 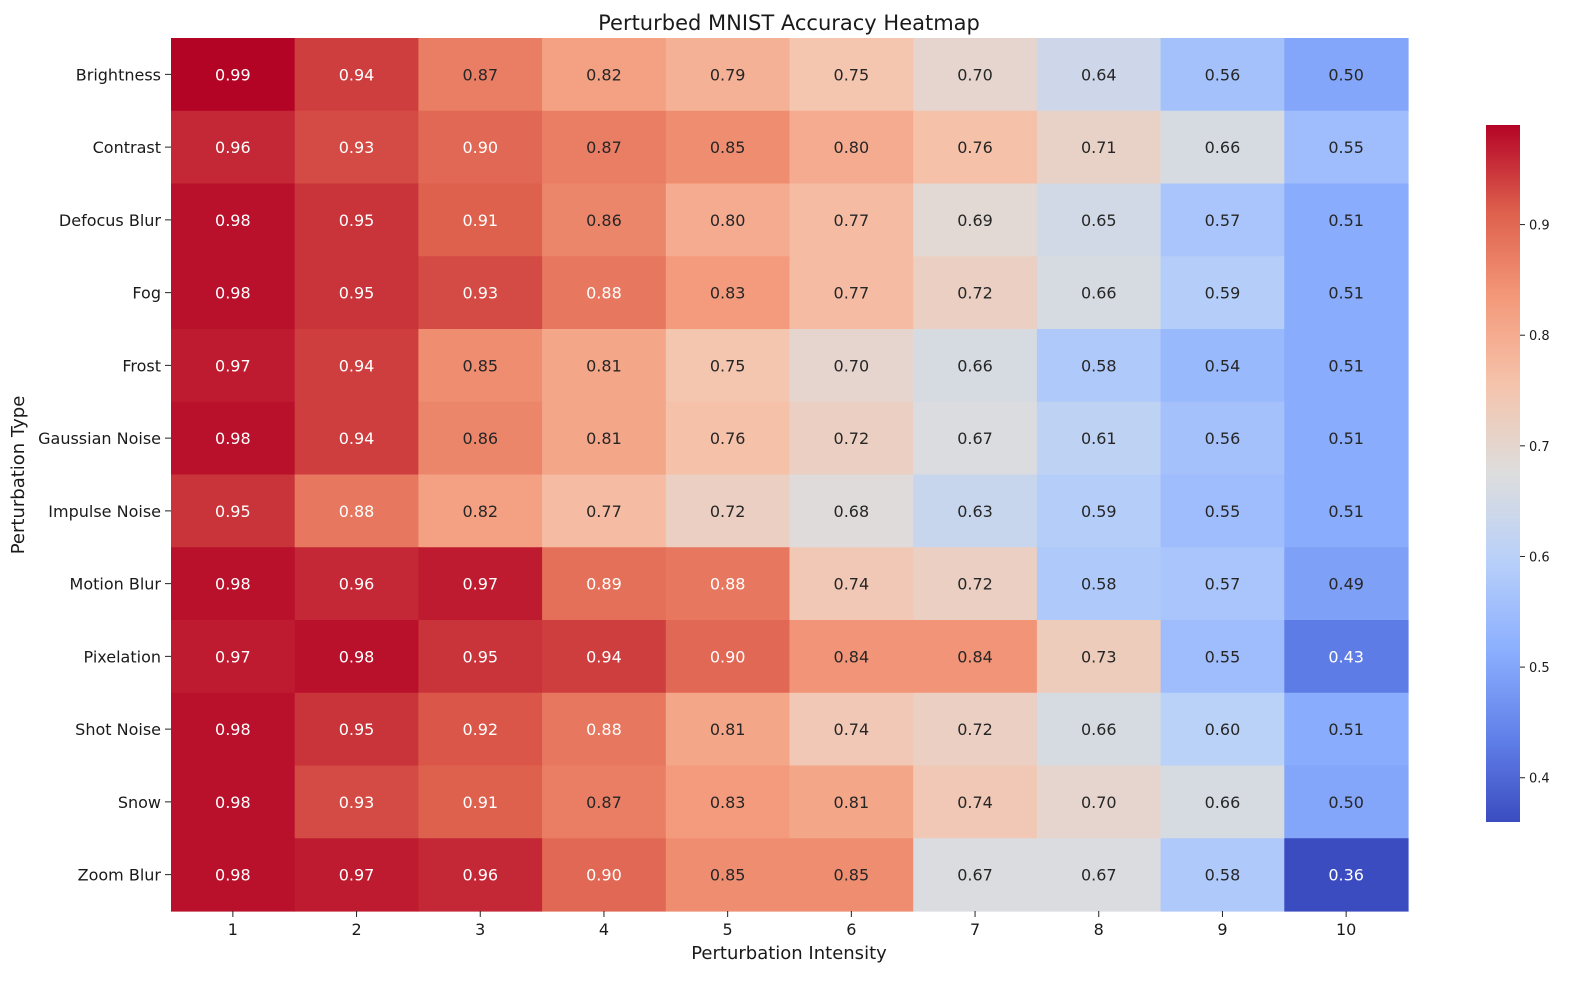 I want to click on y-tick-label: Contrast, so click(x=127, y=147).